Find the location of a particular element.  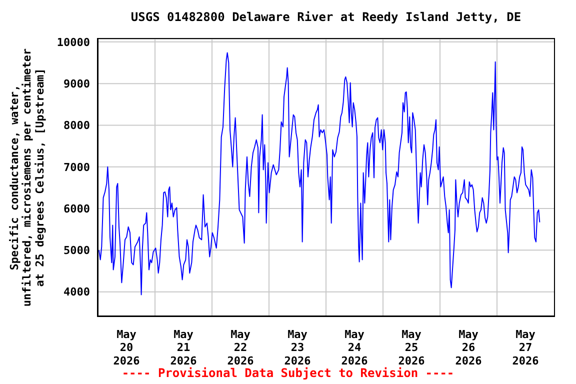

x-tick-label: May 26 2026 is located at coordinates (468, 348).